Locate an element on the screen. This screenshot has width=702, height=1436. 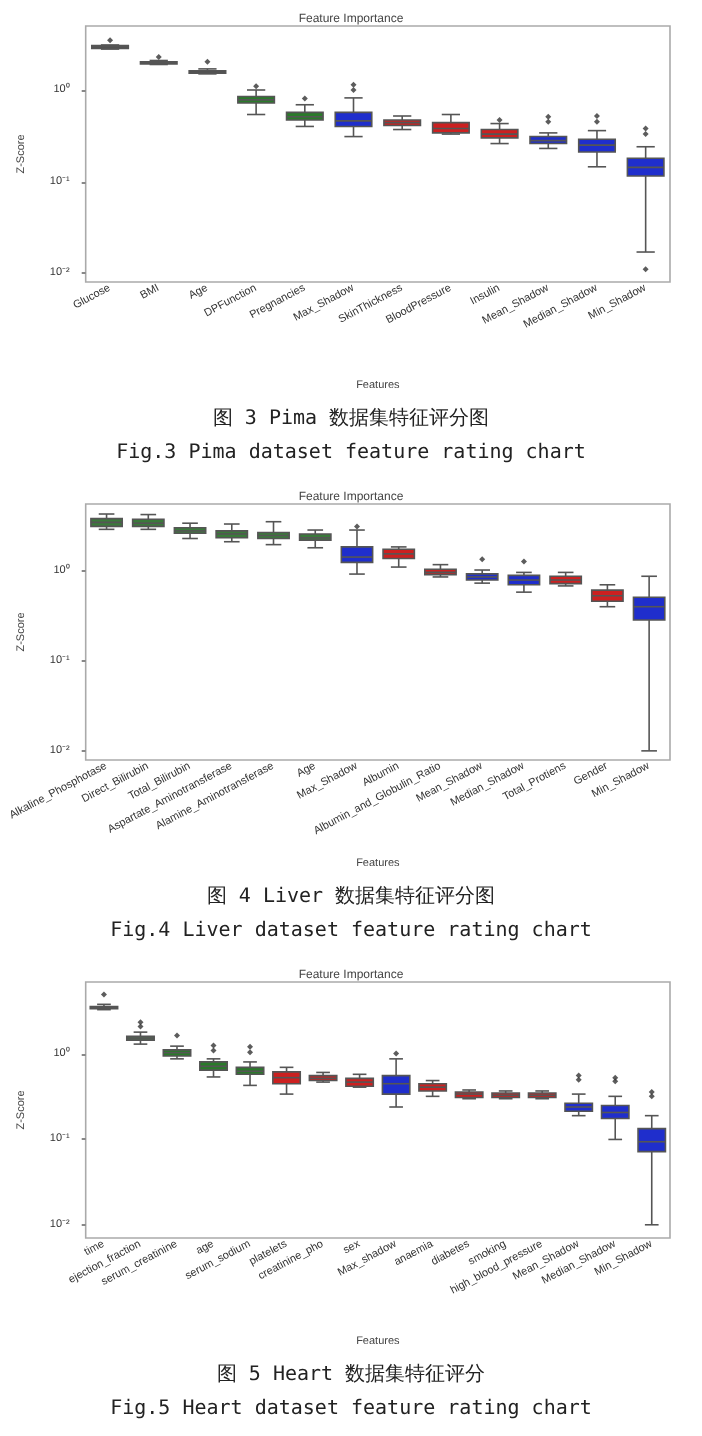
caption: 图 5 Heart 数据集特征评分 is located at coordinates (351, 1375).